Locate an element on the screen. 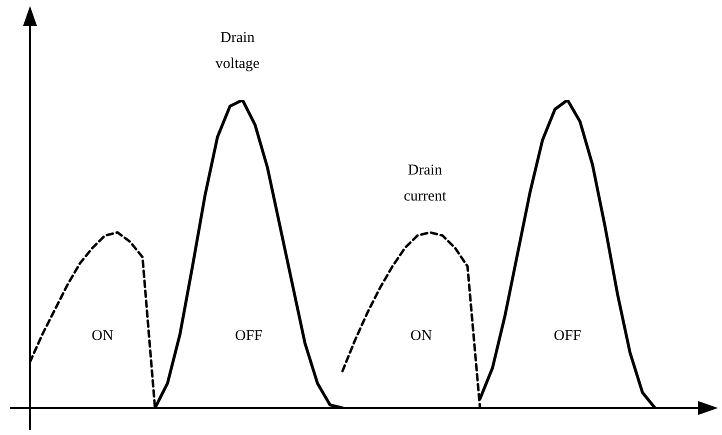 The width and height of the screenshot is (722, 435). text: Drain current is located at coordinates (426, 183).